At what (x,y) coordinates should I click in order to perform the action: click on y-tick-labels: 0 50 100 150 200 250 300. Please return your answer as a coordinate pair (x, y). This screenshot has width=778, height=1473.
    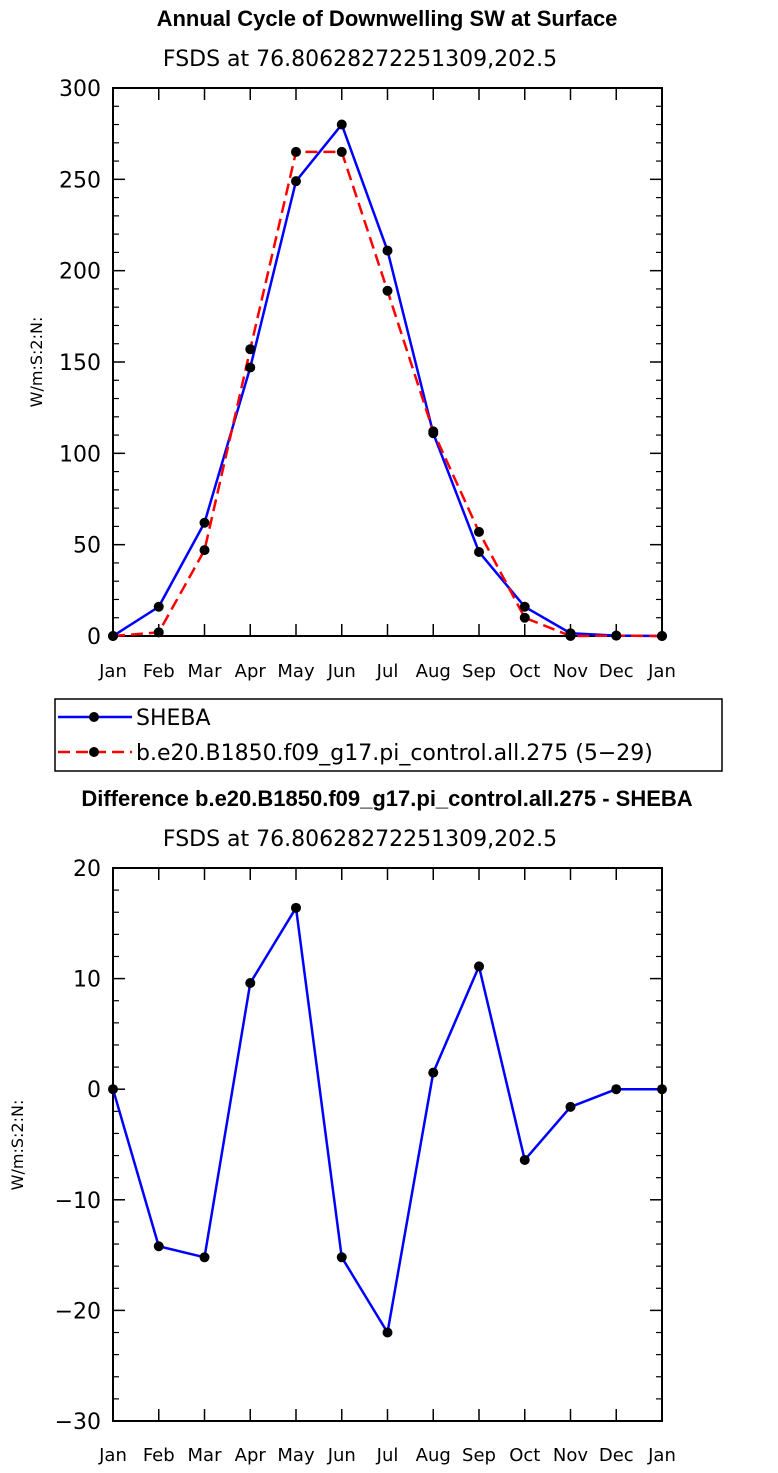
    Looking at the image, I should click on (80, 363).